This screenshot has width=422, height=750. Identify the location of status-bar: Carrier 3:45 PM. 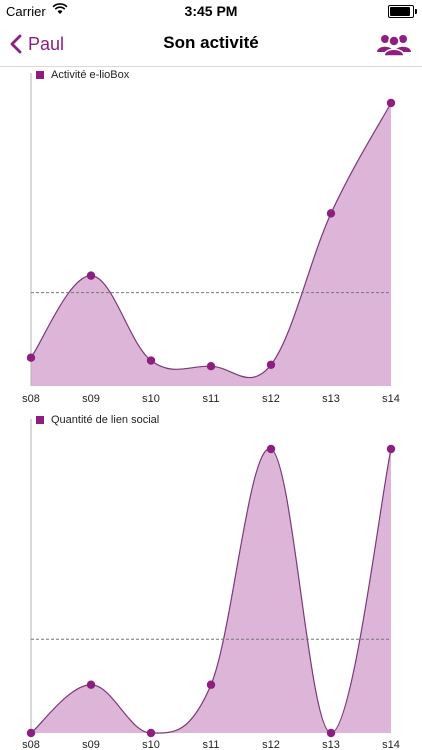
(211, 11).